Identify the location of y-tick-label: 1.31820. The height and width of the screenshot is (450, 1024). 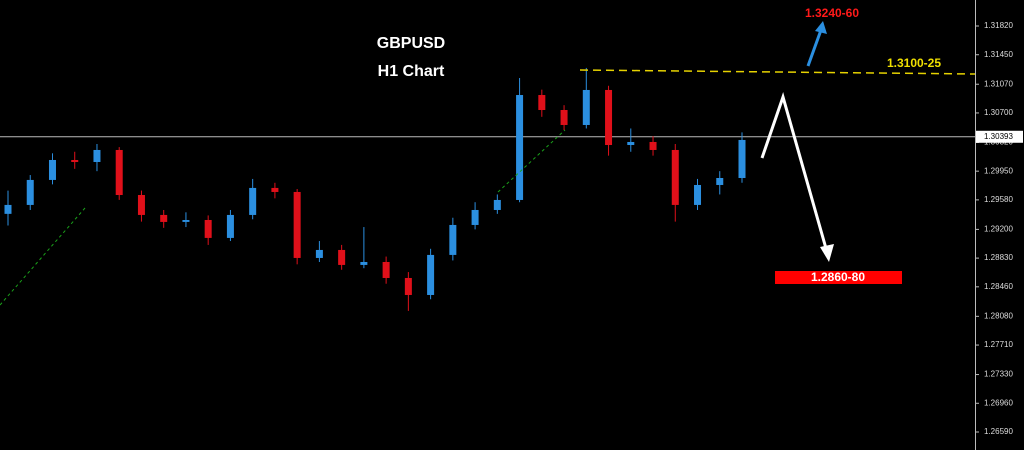
(998, 25).